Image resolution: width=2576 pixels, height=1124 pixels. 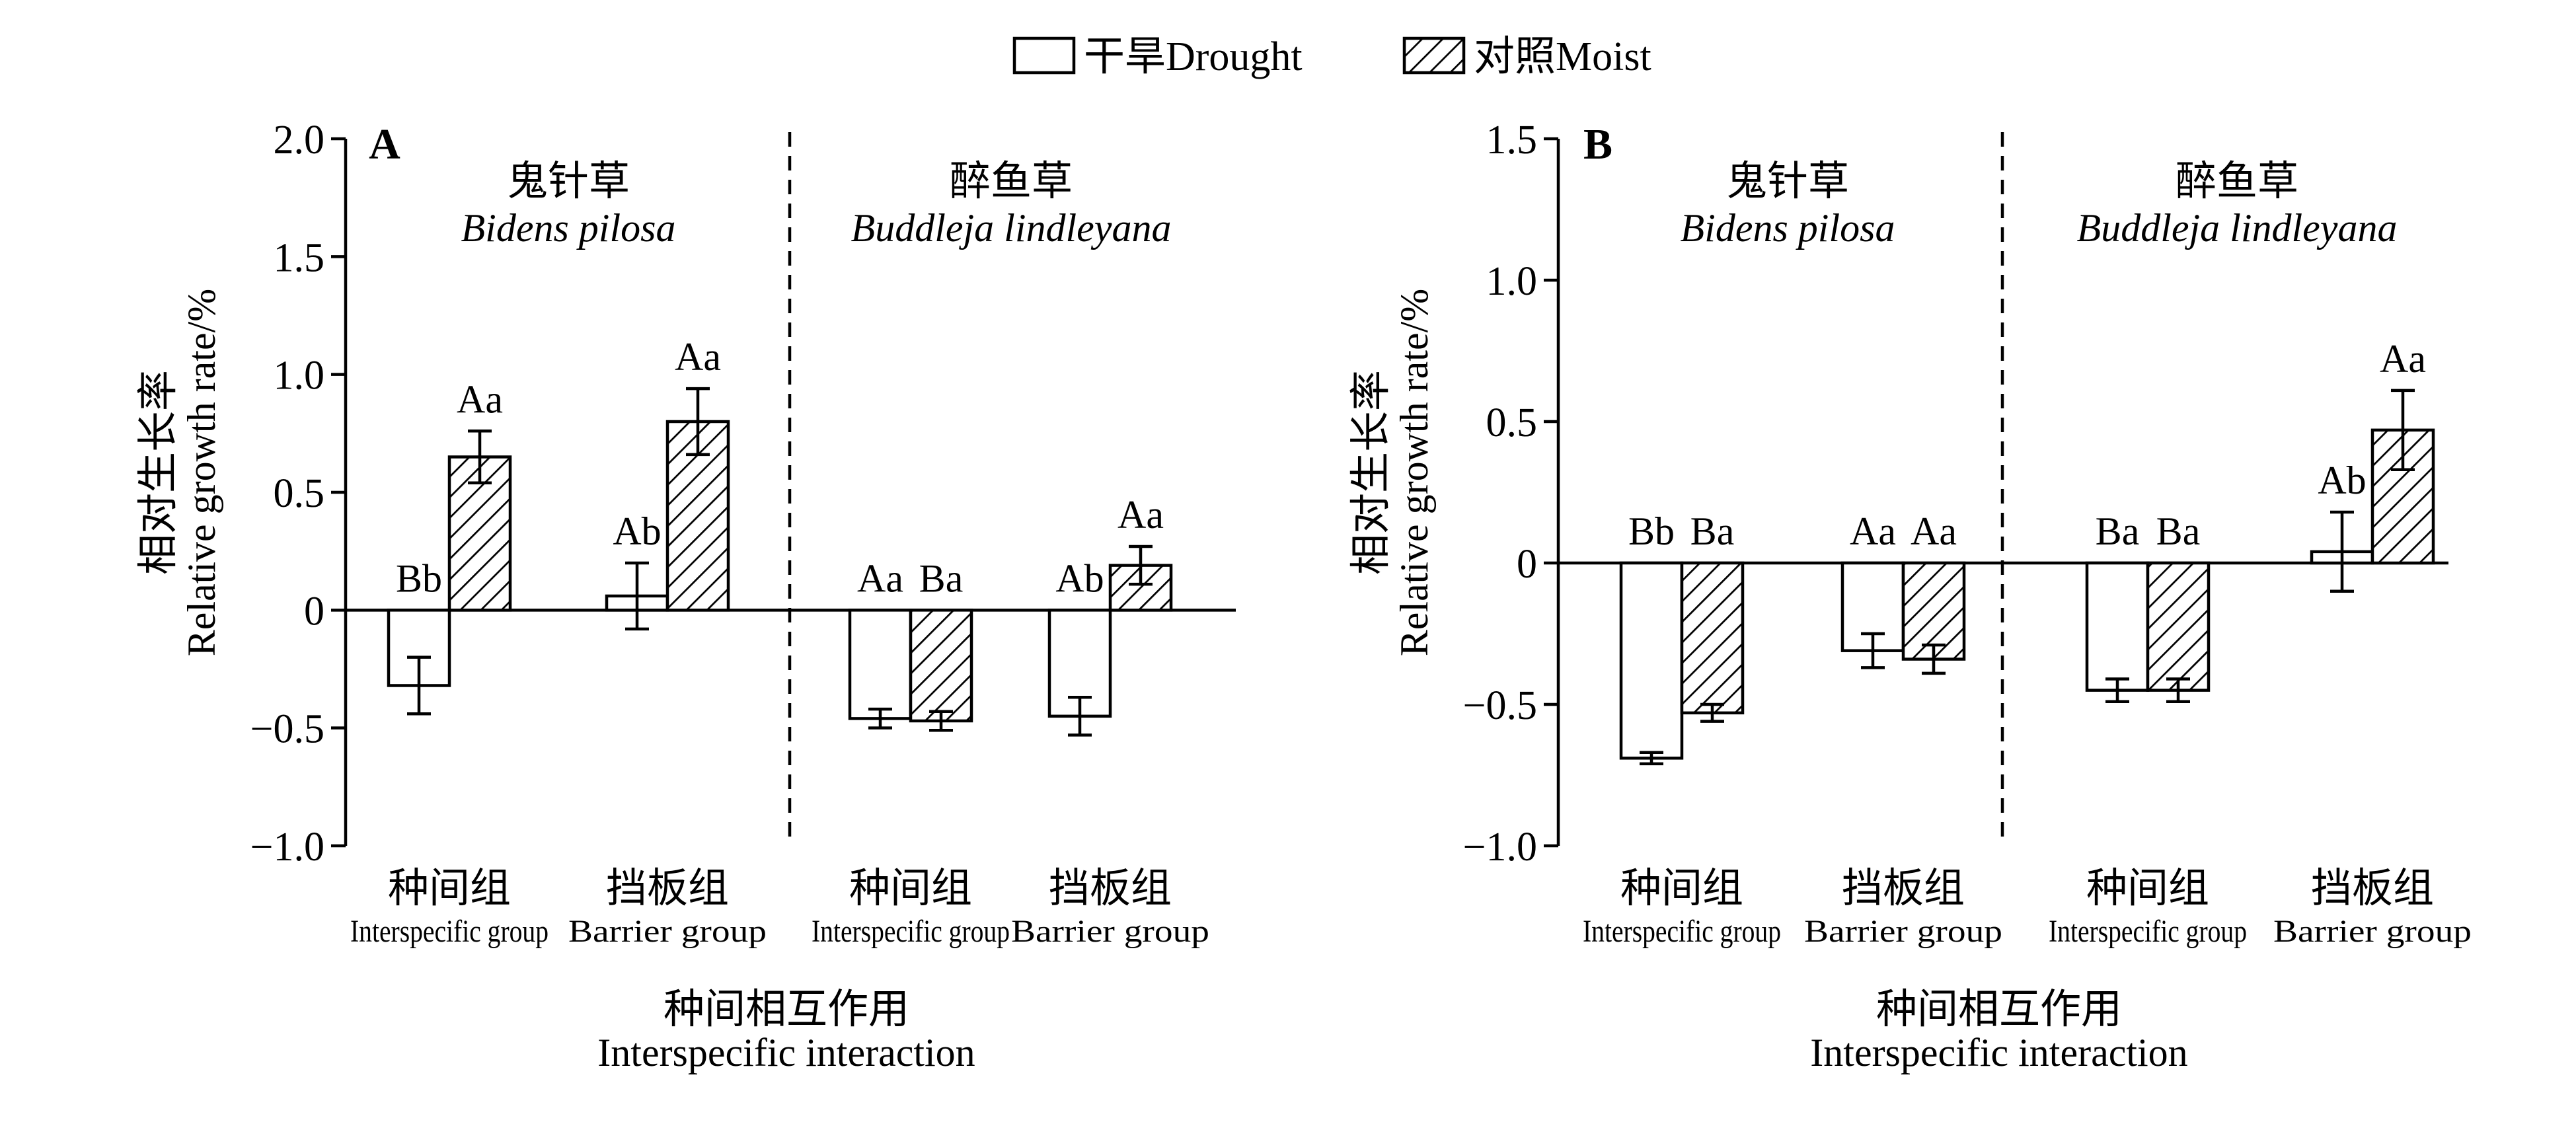 What do you see at coordinates (299, 140) in the screenshot?
I see `y-tick-label: 2.0` at bounding box center [299, 140].